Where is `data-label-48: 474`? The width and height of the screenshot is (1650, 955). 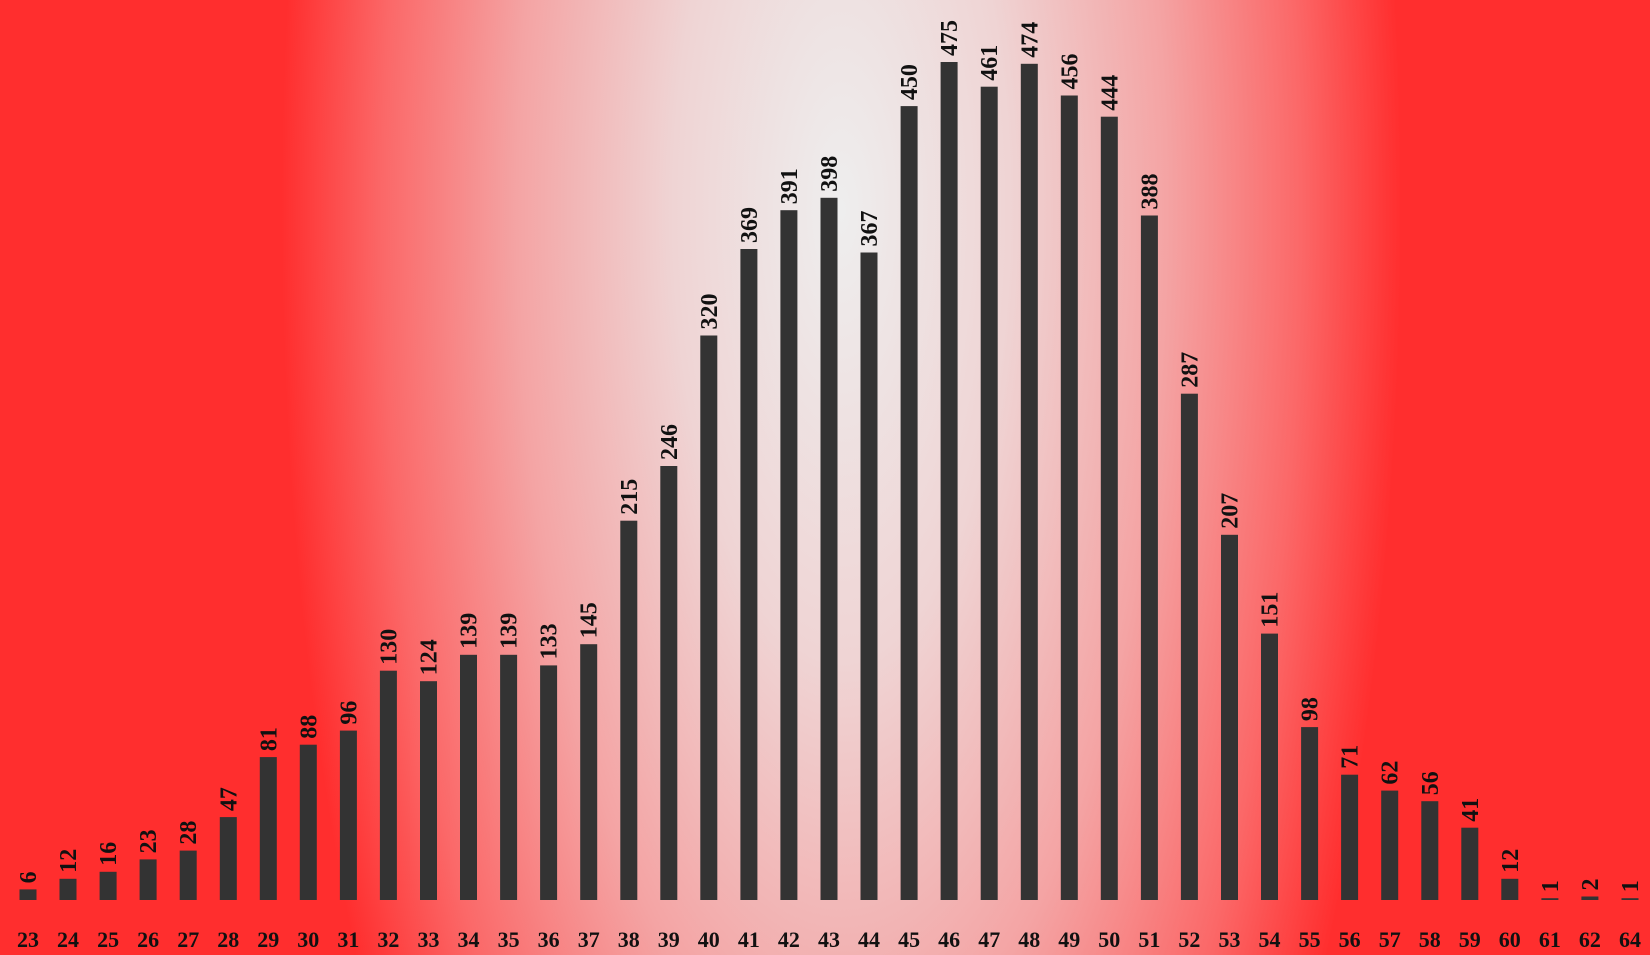
data-label-48: 474 is located at coordinates (1030, 40).